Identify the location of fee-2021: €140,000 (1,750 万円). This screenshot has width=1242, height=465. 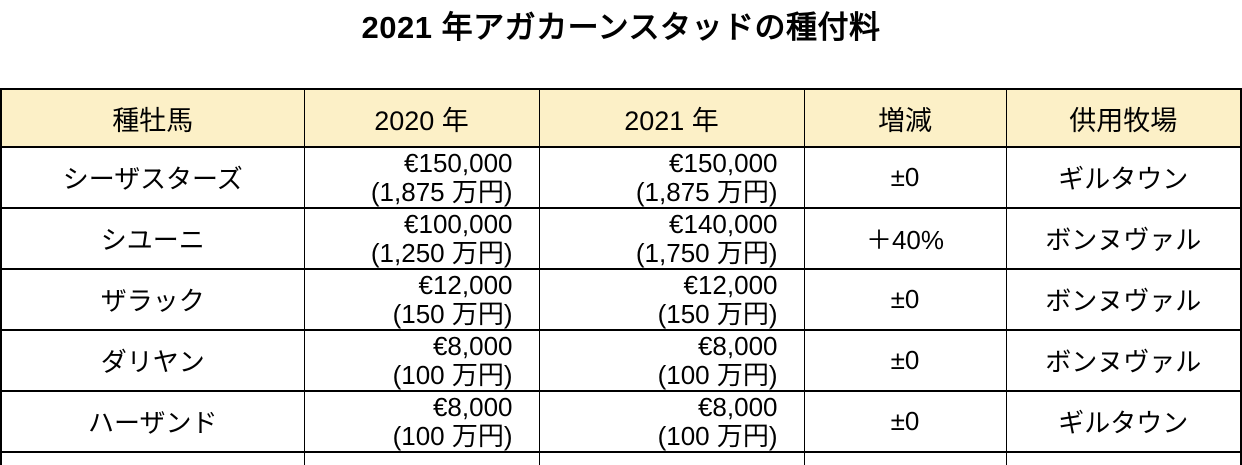
(671, 238).